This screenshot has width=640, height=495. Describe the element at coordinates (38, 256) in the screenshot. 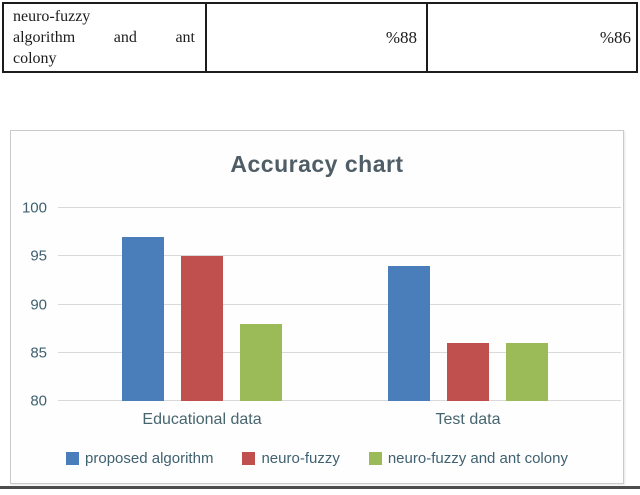

I see `y-tick-label-95: 95` at that location.